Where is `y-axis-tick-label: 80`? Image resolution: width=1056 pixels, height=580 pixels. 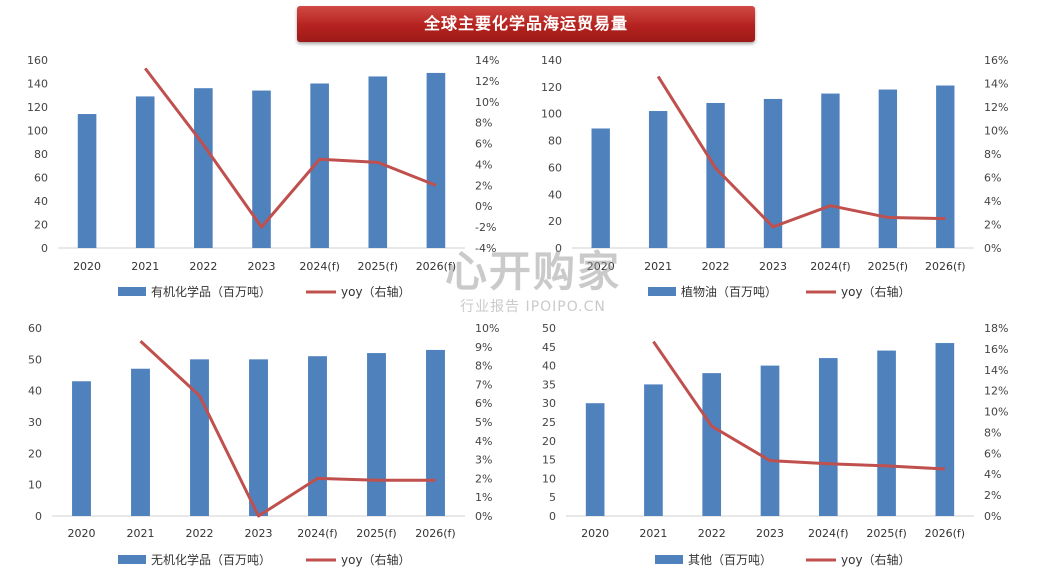
y-axis-tick-label: 80 is located at coordinates (41, 154).